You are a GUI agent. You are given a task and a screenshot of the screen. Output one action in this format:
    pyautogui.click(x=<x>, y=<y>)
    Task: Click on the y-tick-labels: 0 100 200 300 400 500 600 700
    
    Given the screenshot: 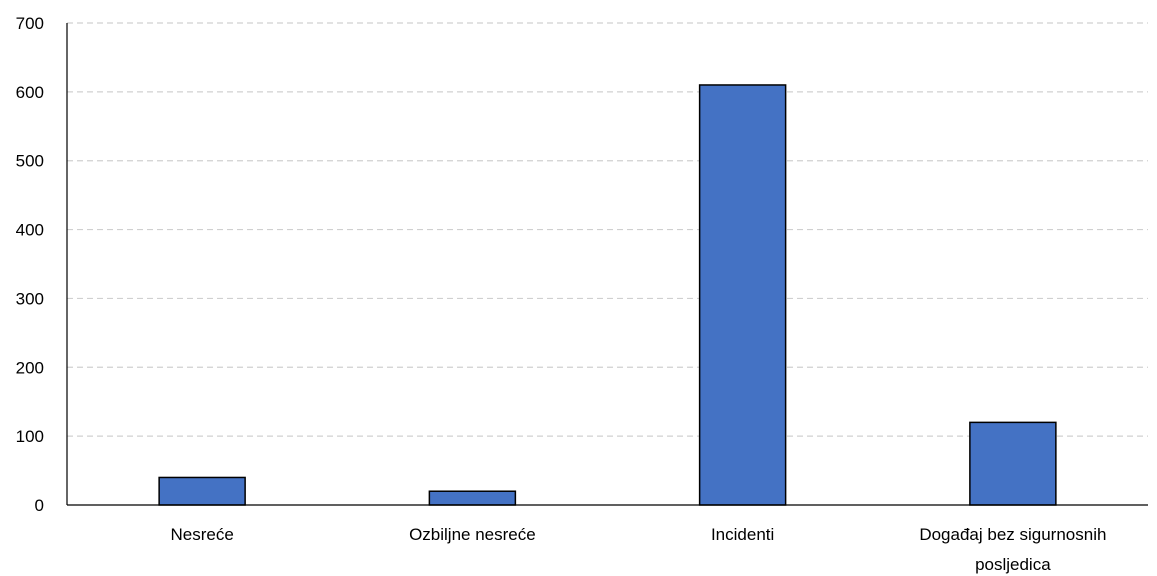 What is the action you would take?
    pyautogui.click(x=30, y=264)
    